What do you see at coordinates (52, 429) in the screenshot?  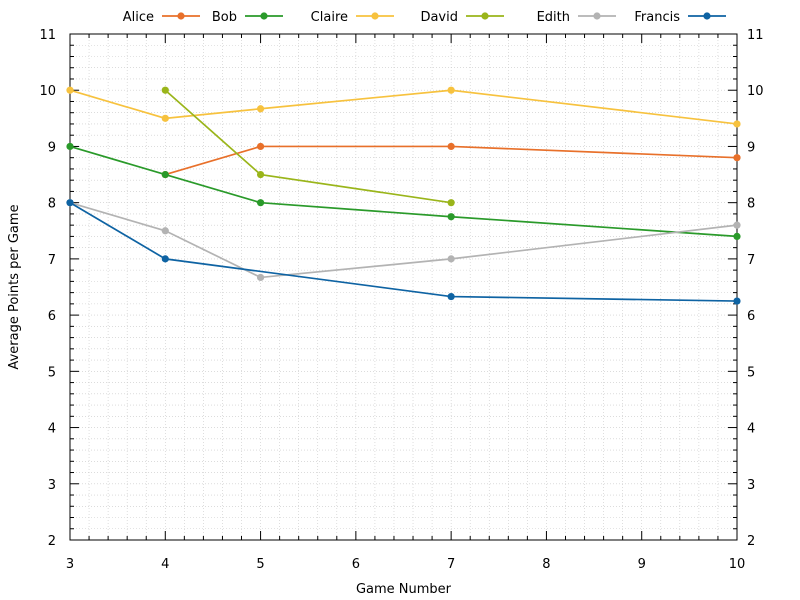 I see `y-tick-label-left: 4` at bounding box center [52, 429].